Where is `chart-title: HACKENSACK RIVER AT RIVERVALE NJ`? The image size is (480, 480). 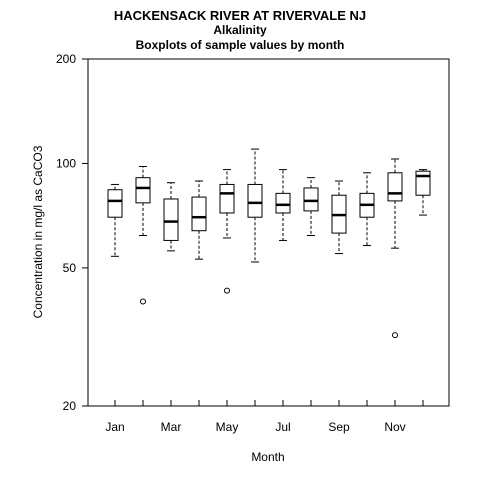
chart-title: HACKENSACK RIVER AT RIVERVALE NJ is located at coordinates (240, 15).